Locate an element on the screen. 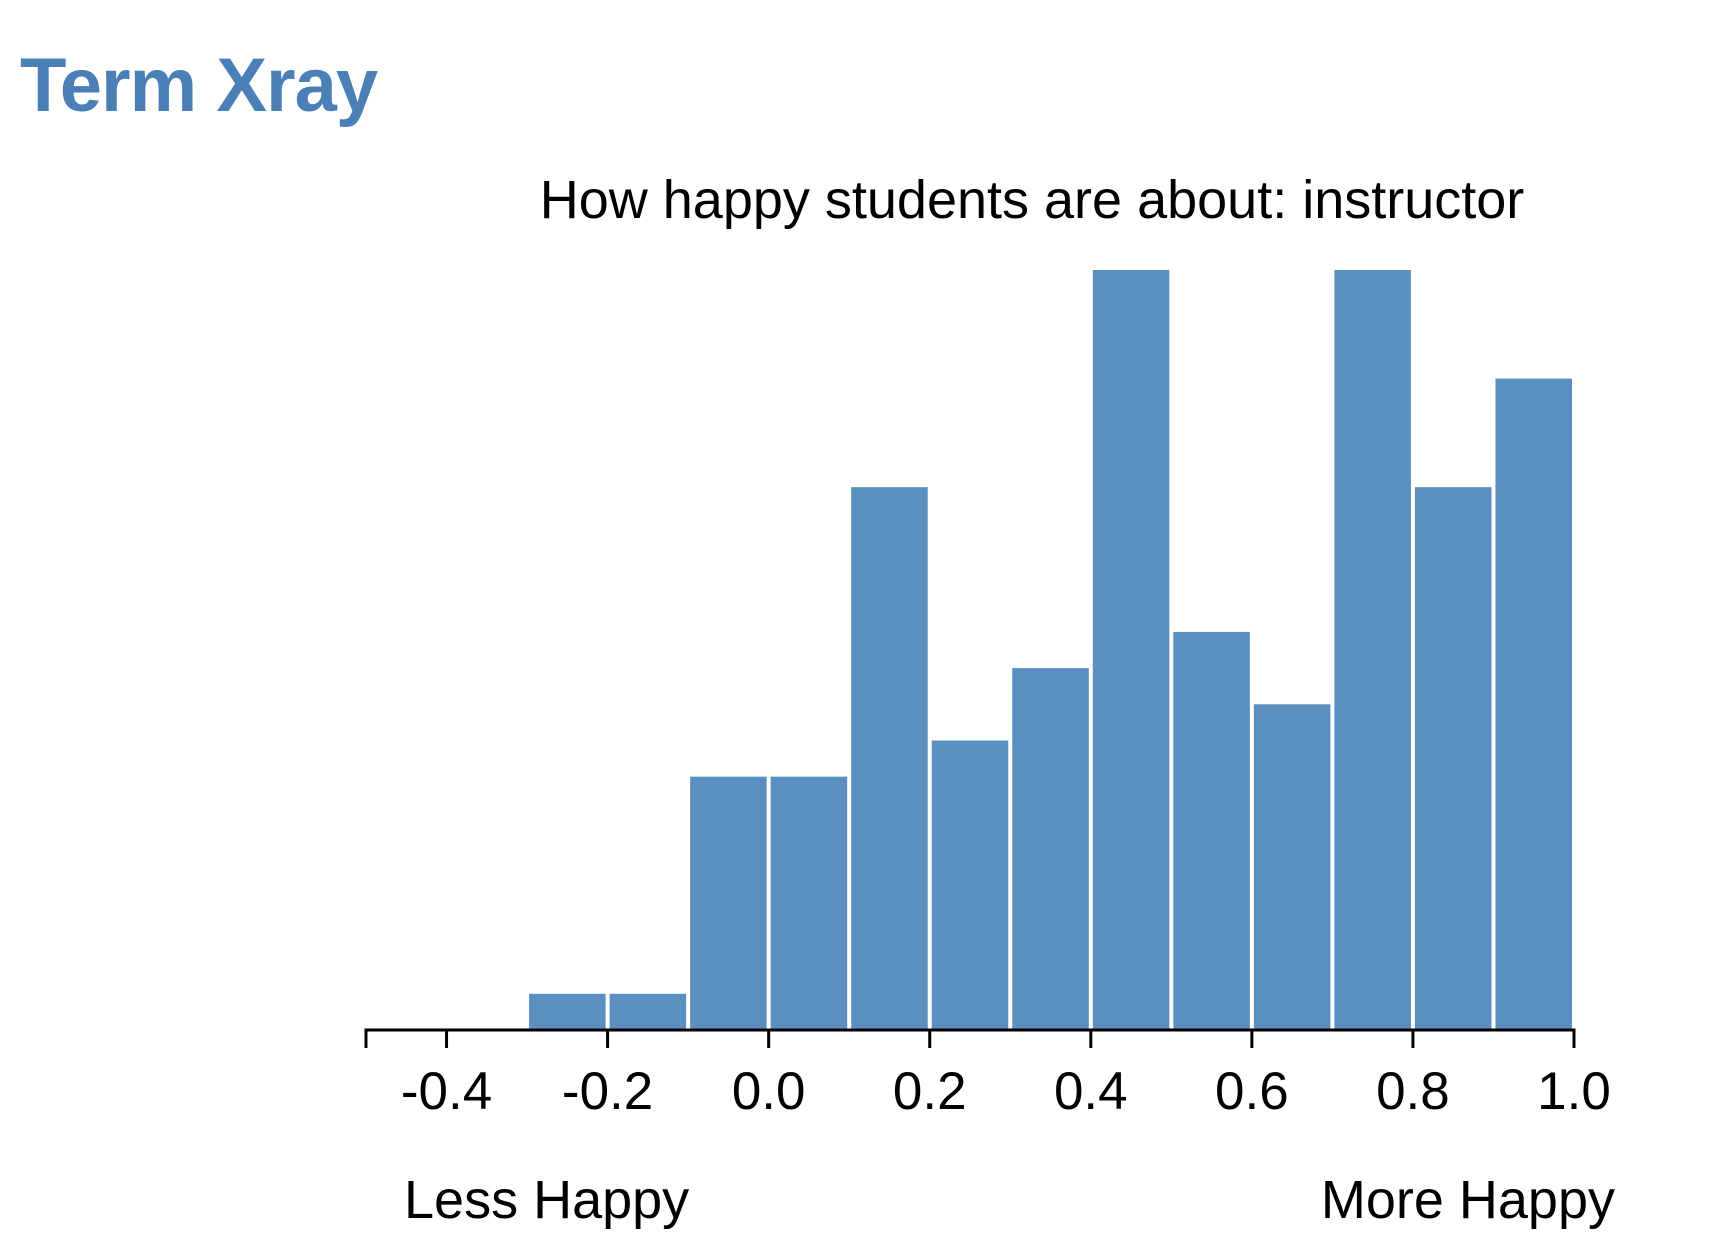 Image resolution: width=1712 pixels, height=1254 pixels. x-tick-label: 0.0 is located at coordinates (769, 1091).